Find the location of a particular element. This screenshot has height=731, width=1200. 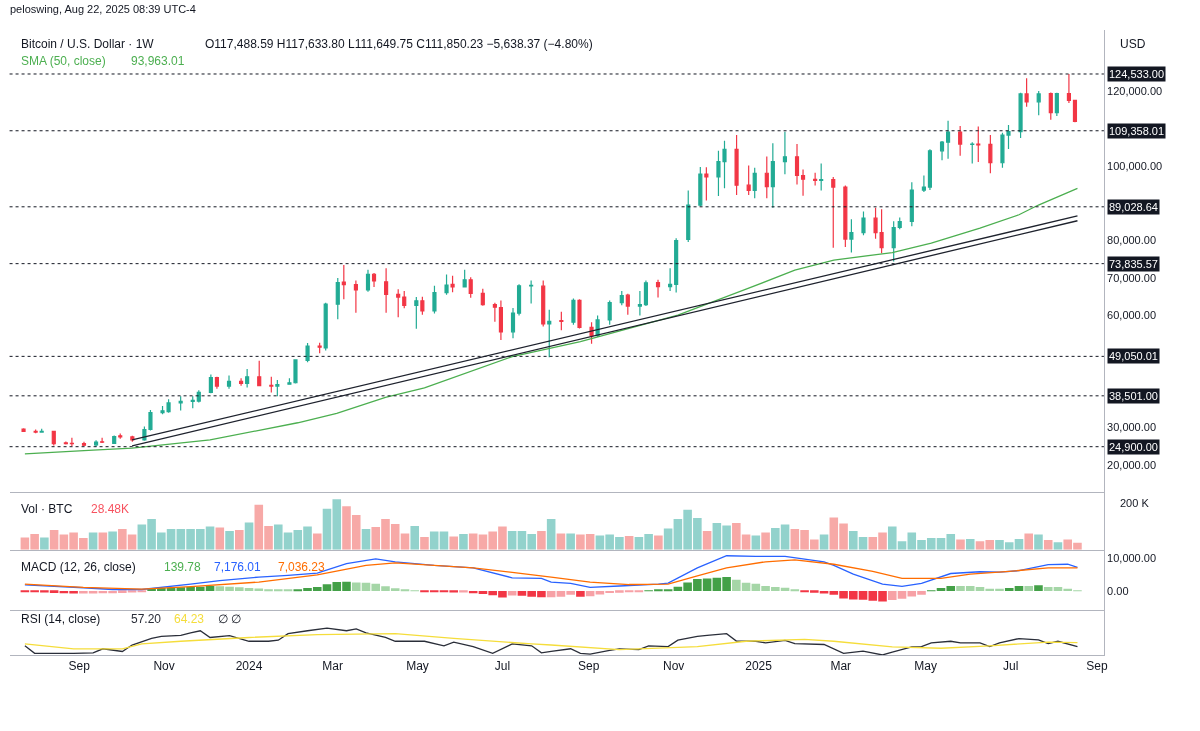

text: peloswing, Aug 22, 2025 08:39 UTC-4 is located at coordinates (103, 9).